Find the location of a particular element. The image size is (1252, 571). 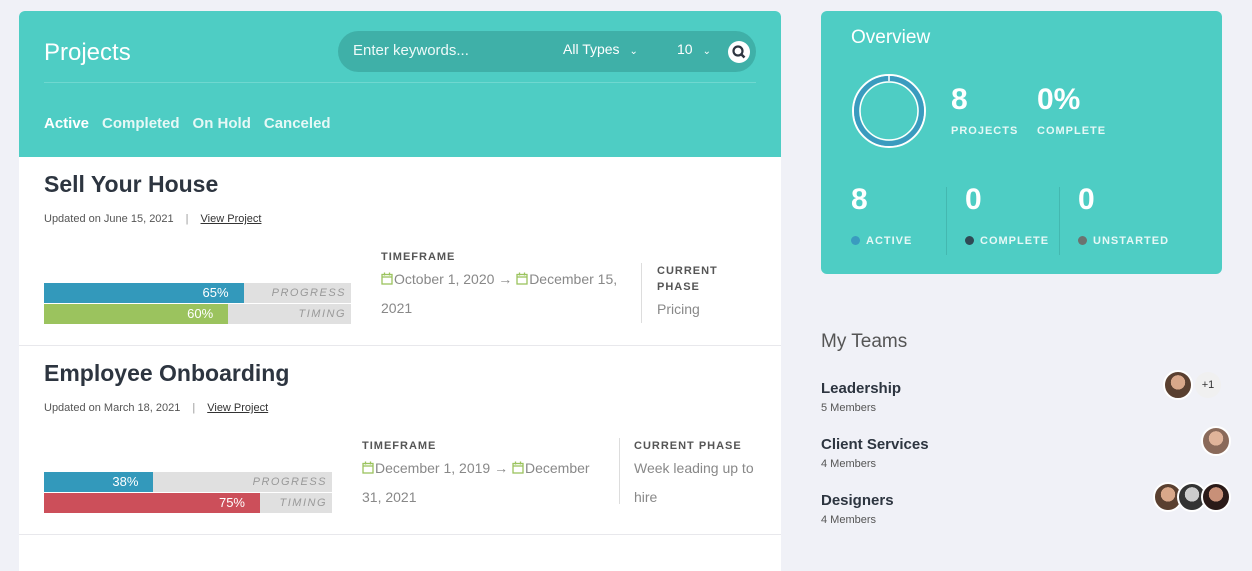

active-label-text: ACTIVE is located at coordinates (889, 241).